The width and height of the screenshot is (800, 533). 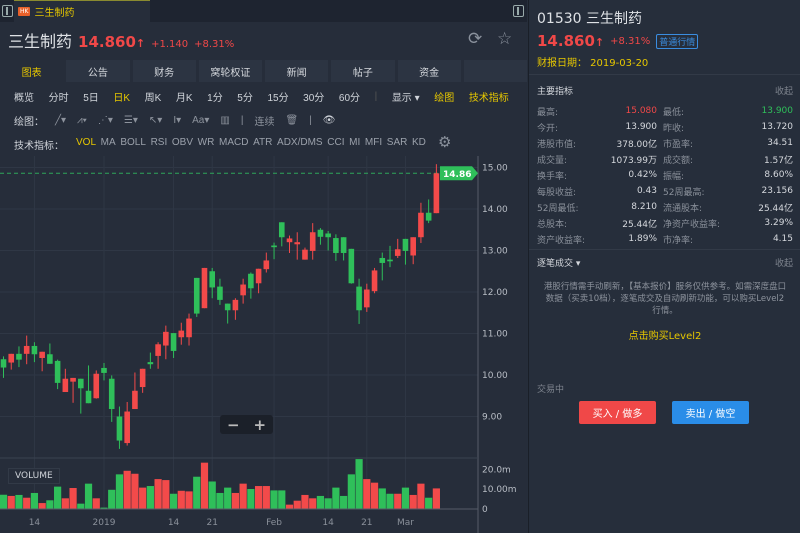 What do you see at coordinates (783, 264) in the screenshot?
I see `collapse-ticks-button: 收起` at bounding box center [783, 264].